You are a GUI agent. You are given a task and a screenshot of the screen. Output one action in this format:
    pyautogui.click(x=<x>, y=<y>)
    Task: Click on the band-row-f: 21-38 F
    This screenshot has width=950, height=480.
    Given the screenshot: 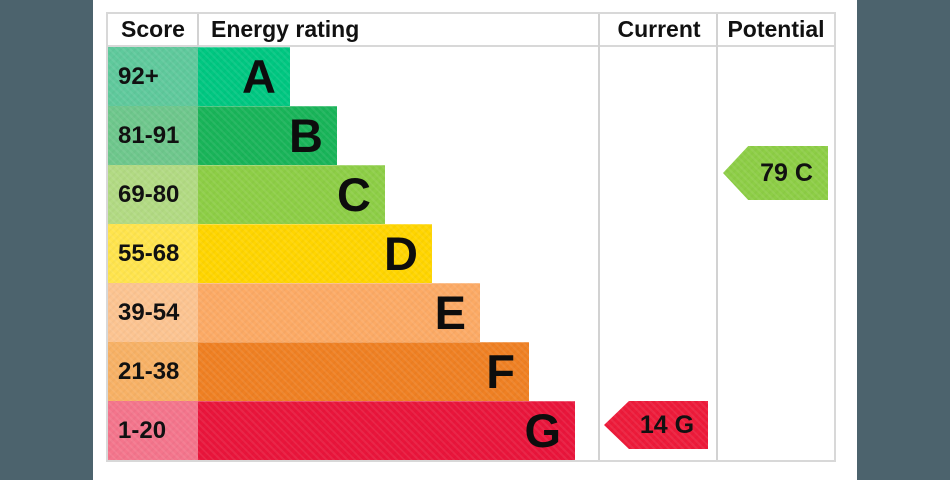 What is the action you would take?
    pyautogui.click(x=412, y=371)
    